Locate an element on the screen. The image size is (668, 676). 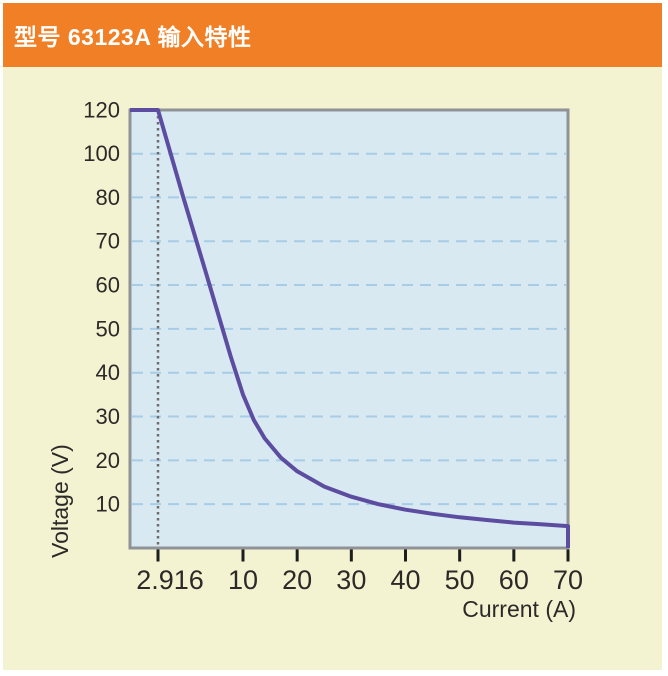
y-tick-label: 50 is located at coordinates (108, 328).